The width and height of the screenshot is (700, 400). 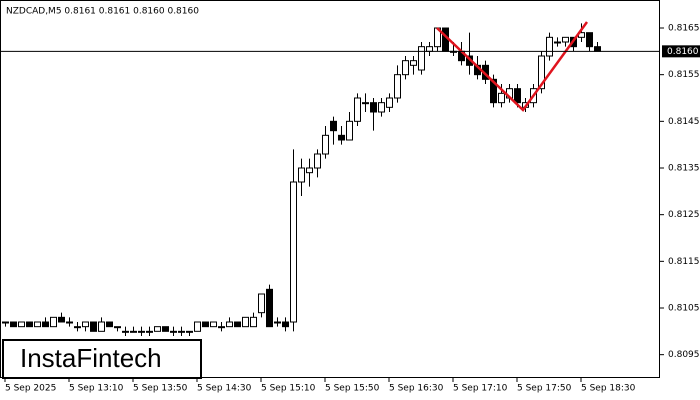 What do you see at coordinates (224, 389) in the screenshot?
I see `x-tick-label: 5 Sep 14:30` at bounding box center [224, 389].